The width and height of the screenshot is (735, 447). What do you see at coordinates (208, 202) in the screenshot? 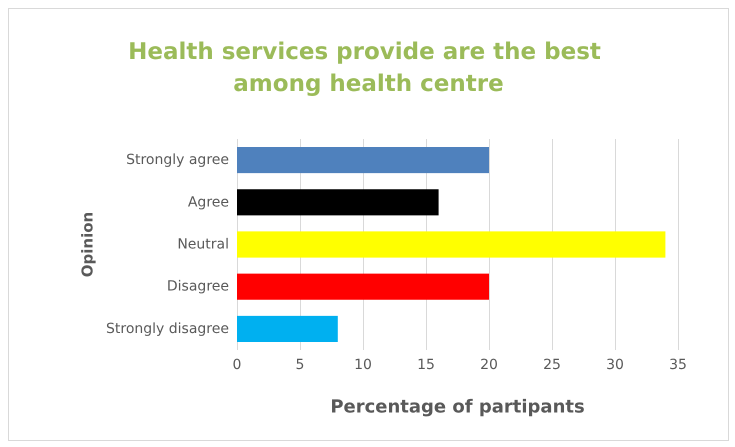
I see `y-tick-label: Agree` at bounding box center [208, 202].